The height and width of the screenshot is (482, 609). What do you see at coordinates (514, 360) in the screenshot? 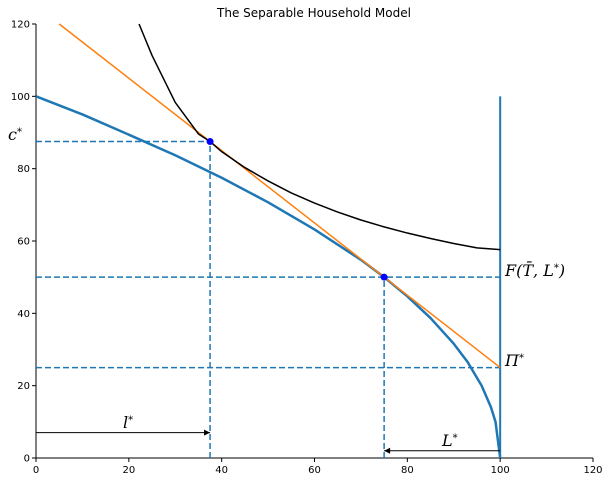
I see `pi-star-label: Π*` at bounding box center [514, 360].